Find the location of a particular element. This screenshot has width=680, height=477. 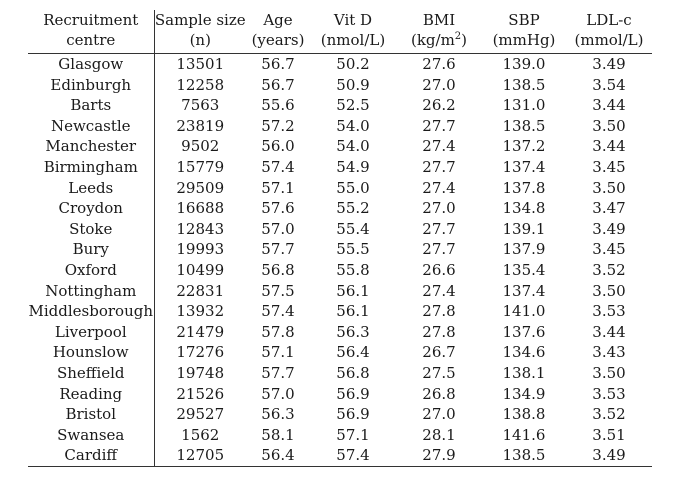

cell-bmi: 26.7 is located at coordinates (439, 352).